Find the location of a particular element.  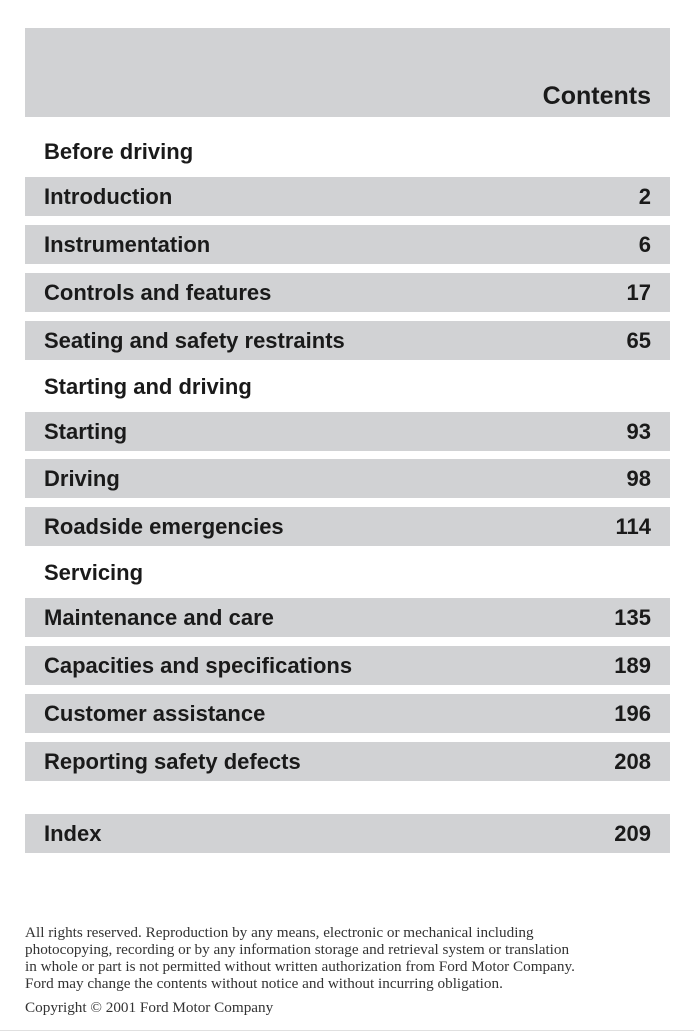

toc-entry-label: Maintenance and care is located at coordinates (159, 617).